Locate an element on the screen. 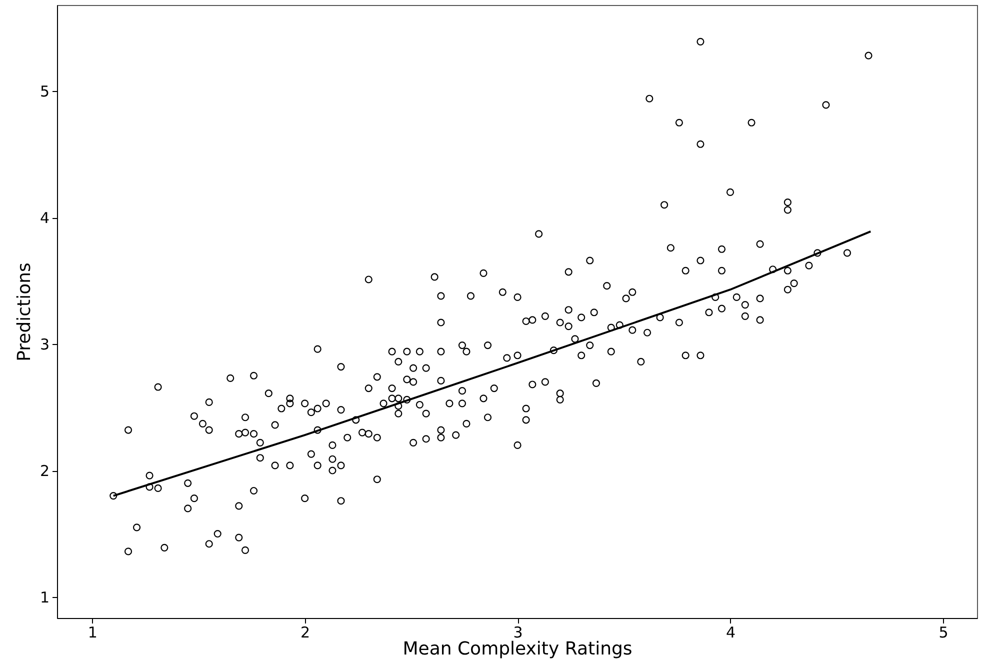 The height and width of the screenshot is (661, 982). x-tick-label: 1 is located at coordinates (93, 633).